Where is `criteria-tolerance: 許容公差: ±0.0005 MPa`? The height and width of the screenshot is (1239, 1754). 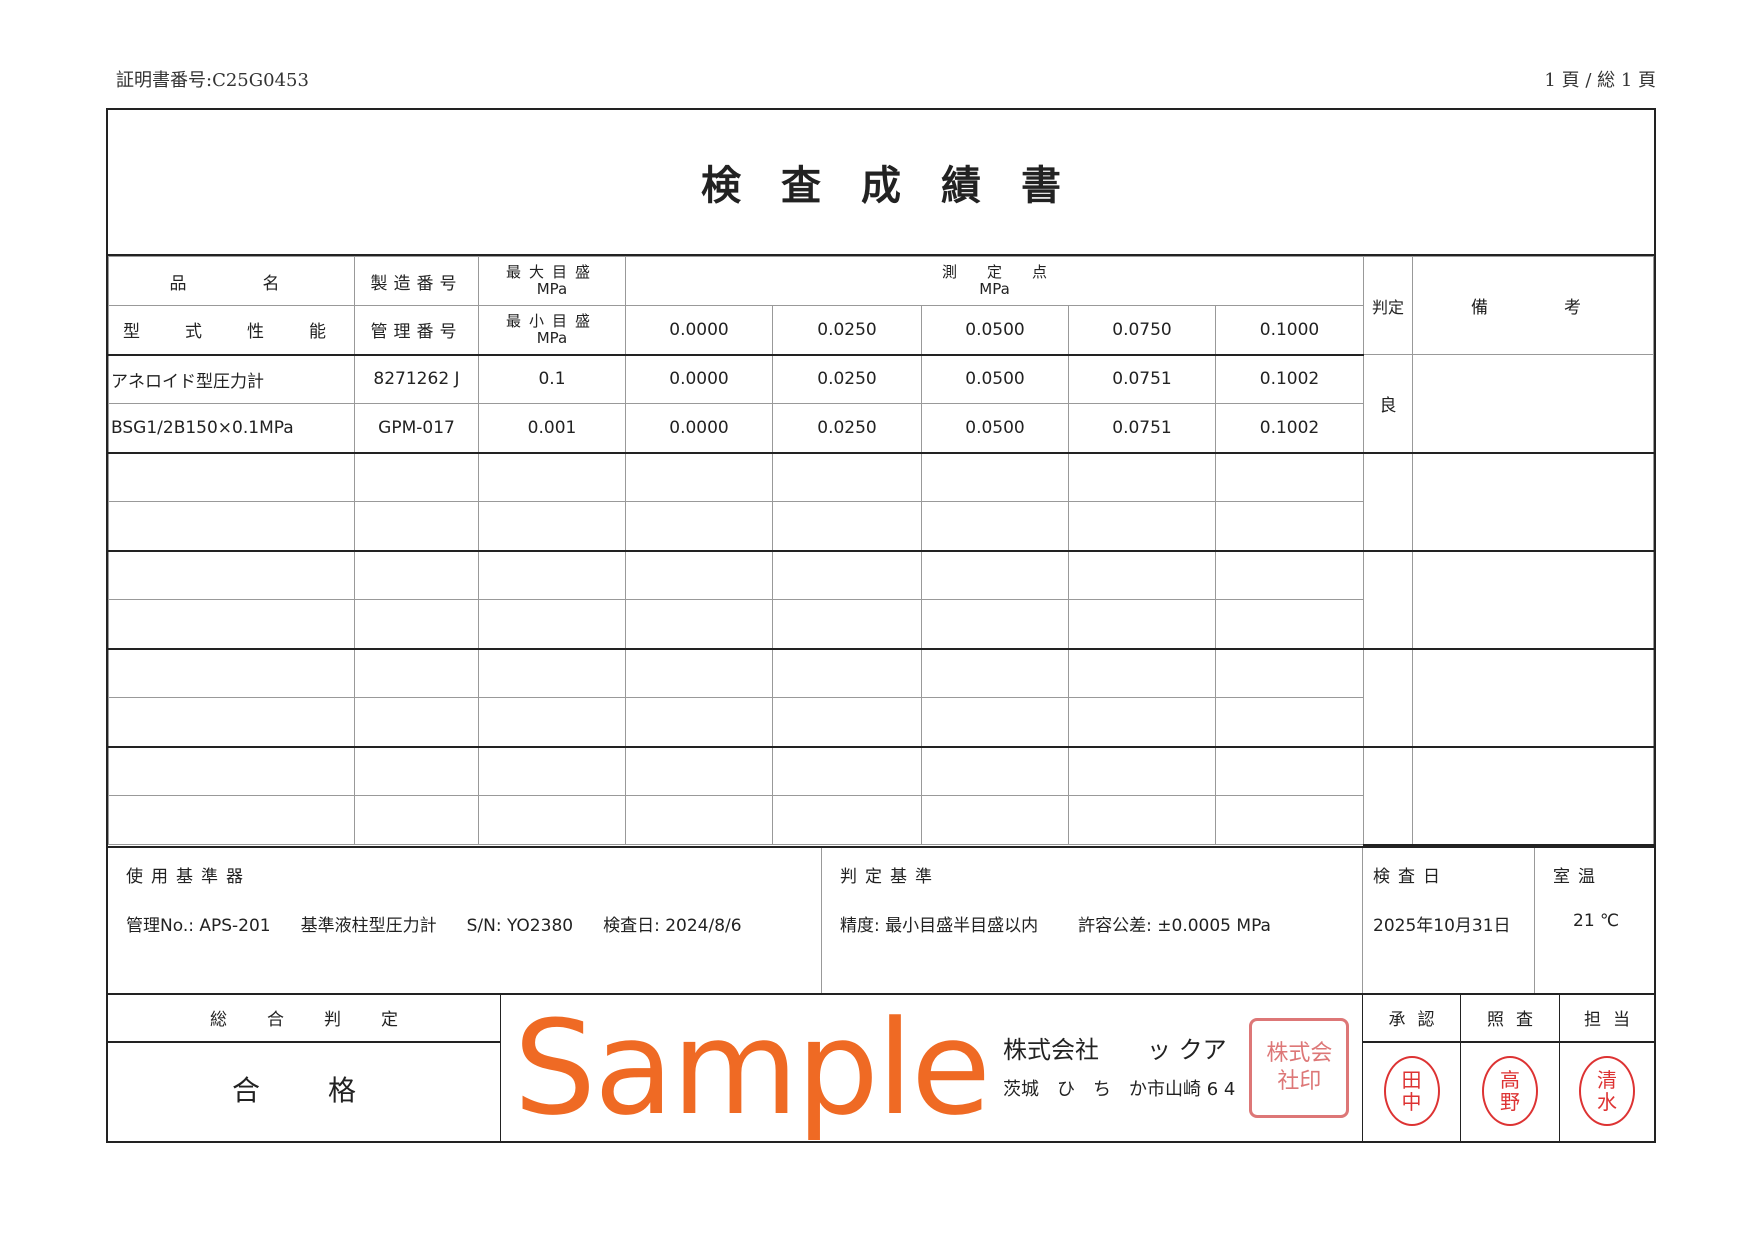 criteria-tolerance: 許容公差: ±0.0005 MPa is located at coordinates (1174, 925).